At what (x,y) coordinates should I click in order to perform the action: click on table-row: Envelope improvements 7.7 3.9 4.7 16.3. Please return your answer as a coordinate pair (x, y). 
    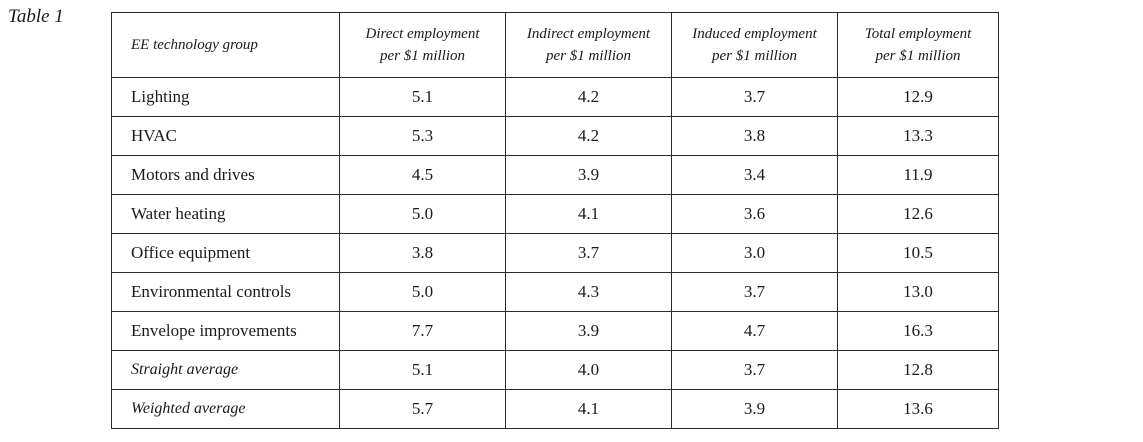
    Looking at the image, I should click on (555, 331).